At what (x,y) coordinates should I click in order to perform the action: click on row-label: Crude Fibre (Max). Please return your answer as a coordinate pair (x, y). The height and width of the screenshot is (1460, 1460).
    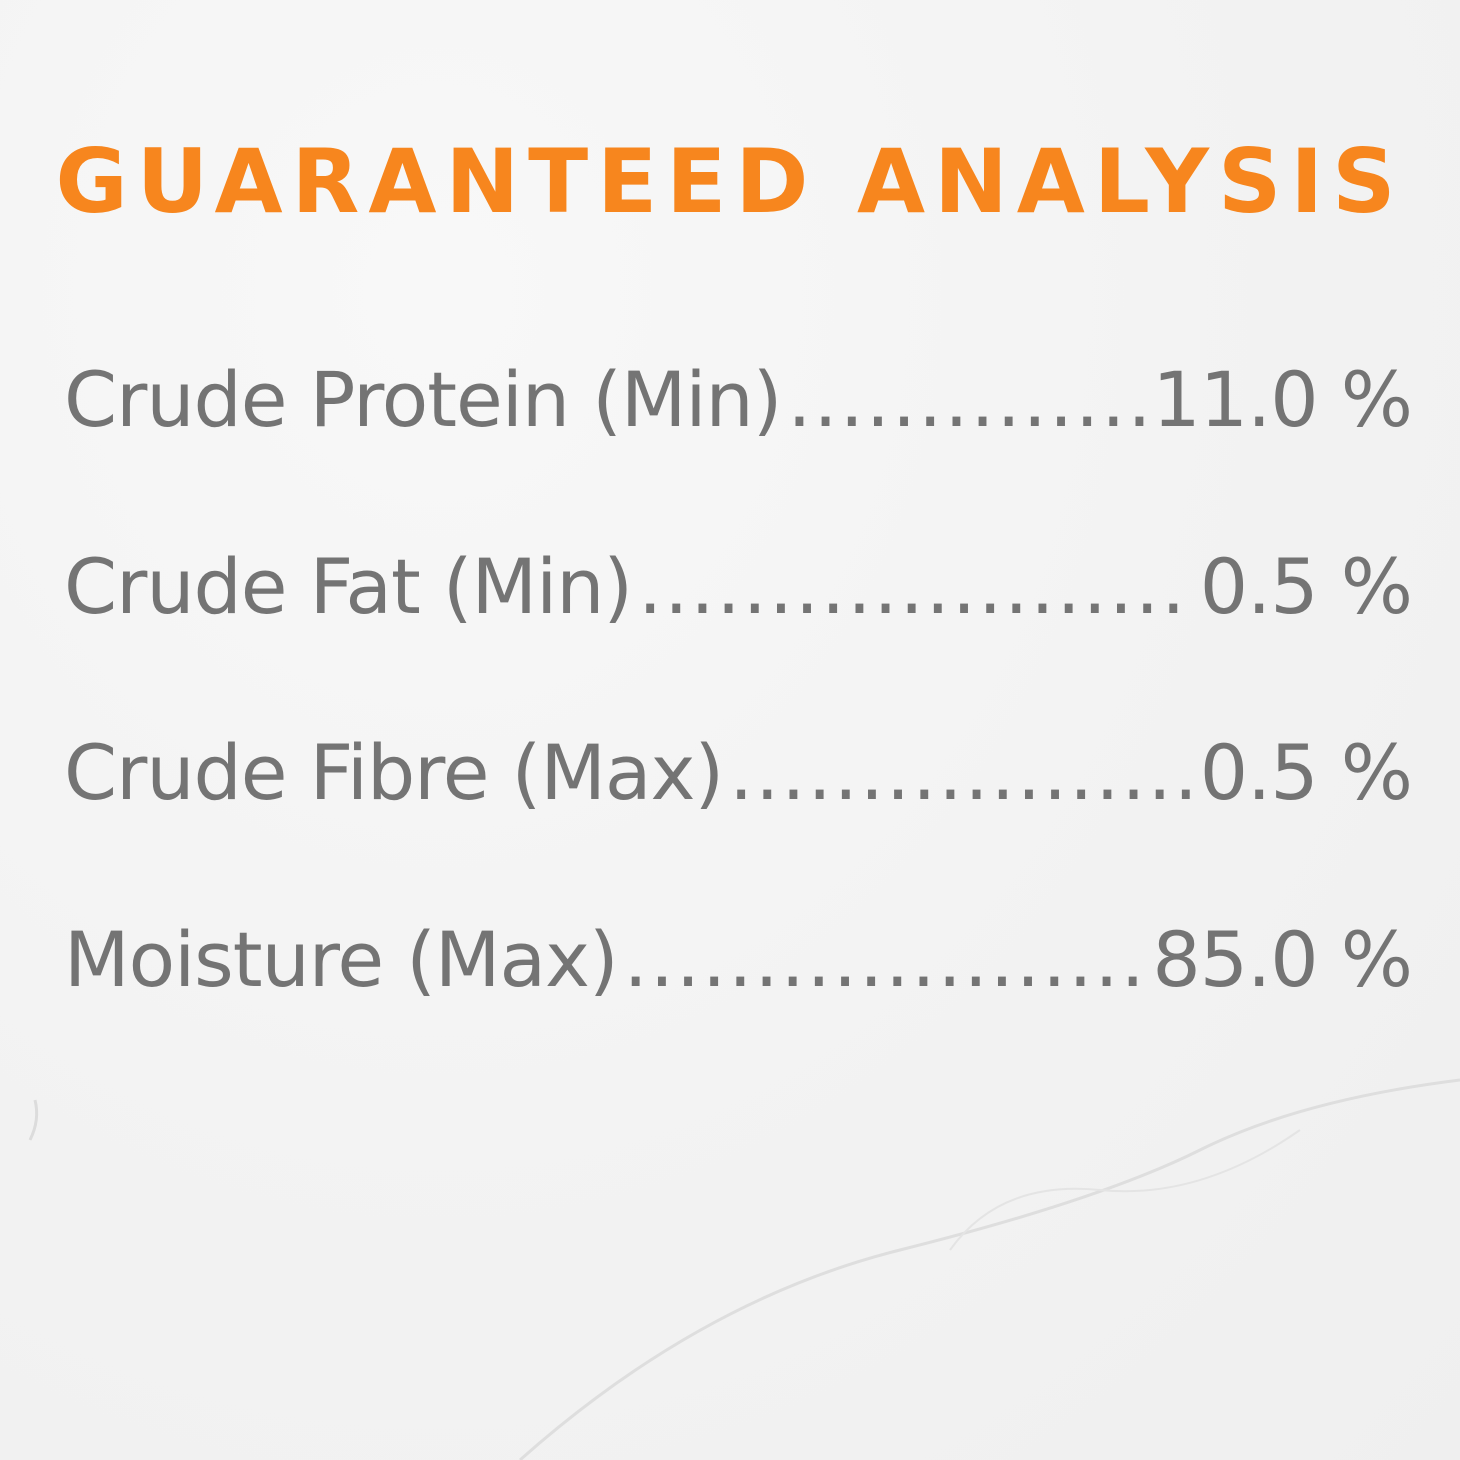
    Looking at the image, I should click on (394, 772).